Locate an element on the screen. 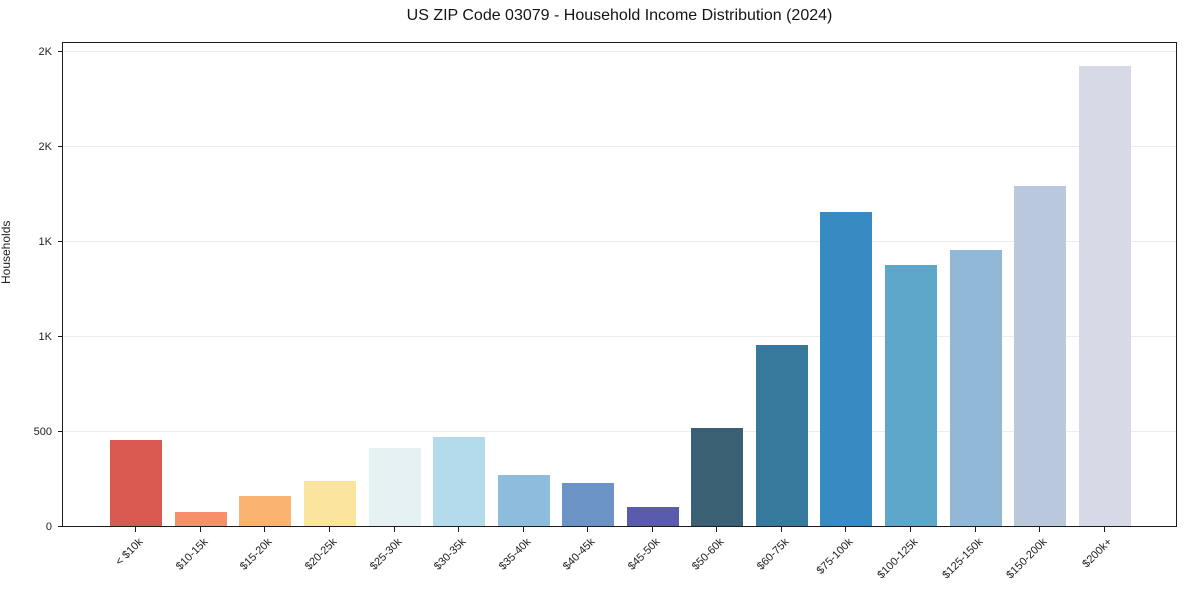 The image size is (1189, 590). bar-$20-25k is located at coordinates (329, 503).